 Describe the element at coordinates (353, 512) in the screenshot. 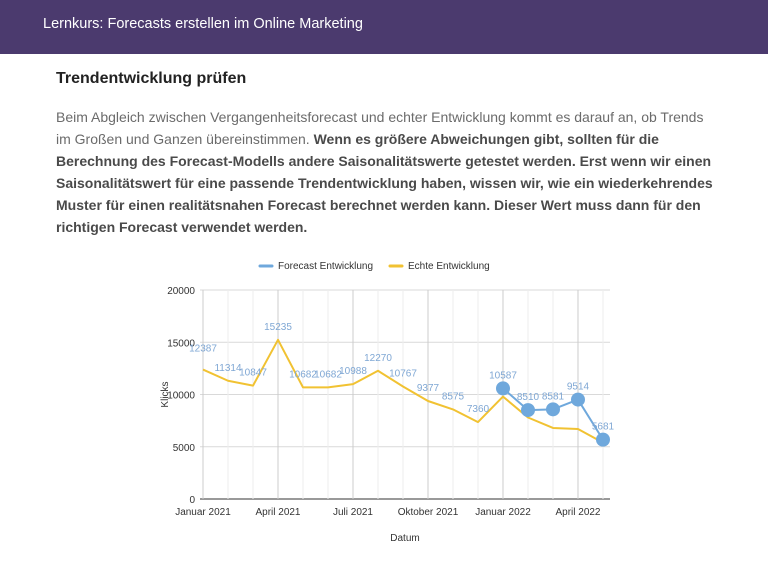

I see `x-tick-label: Juli 2021` at that location.